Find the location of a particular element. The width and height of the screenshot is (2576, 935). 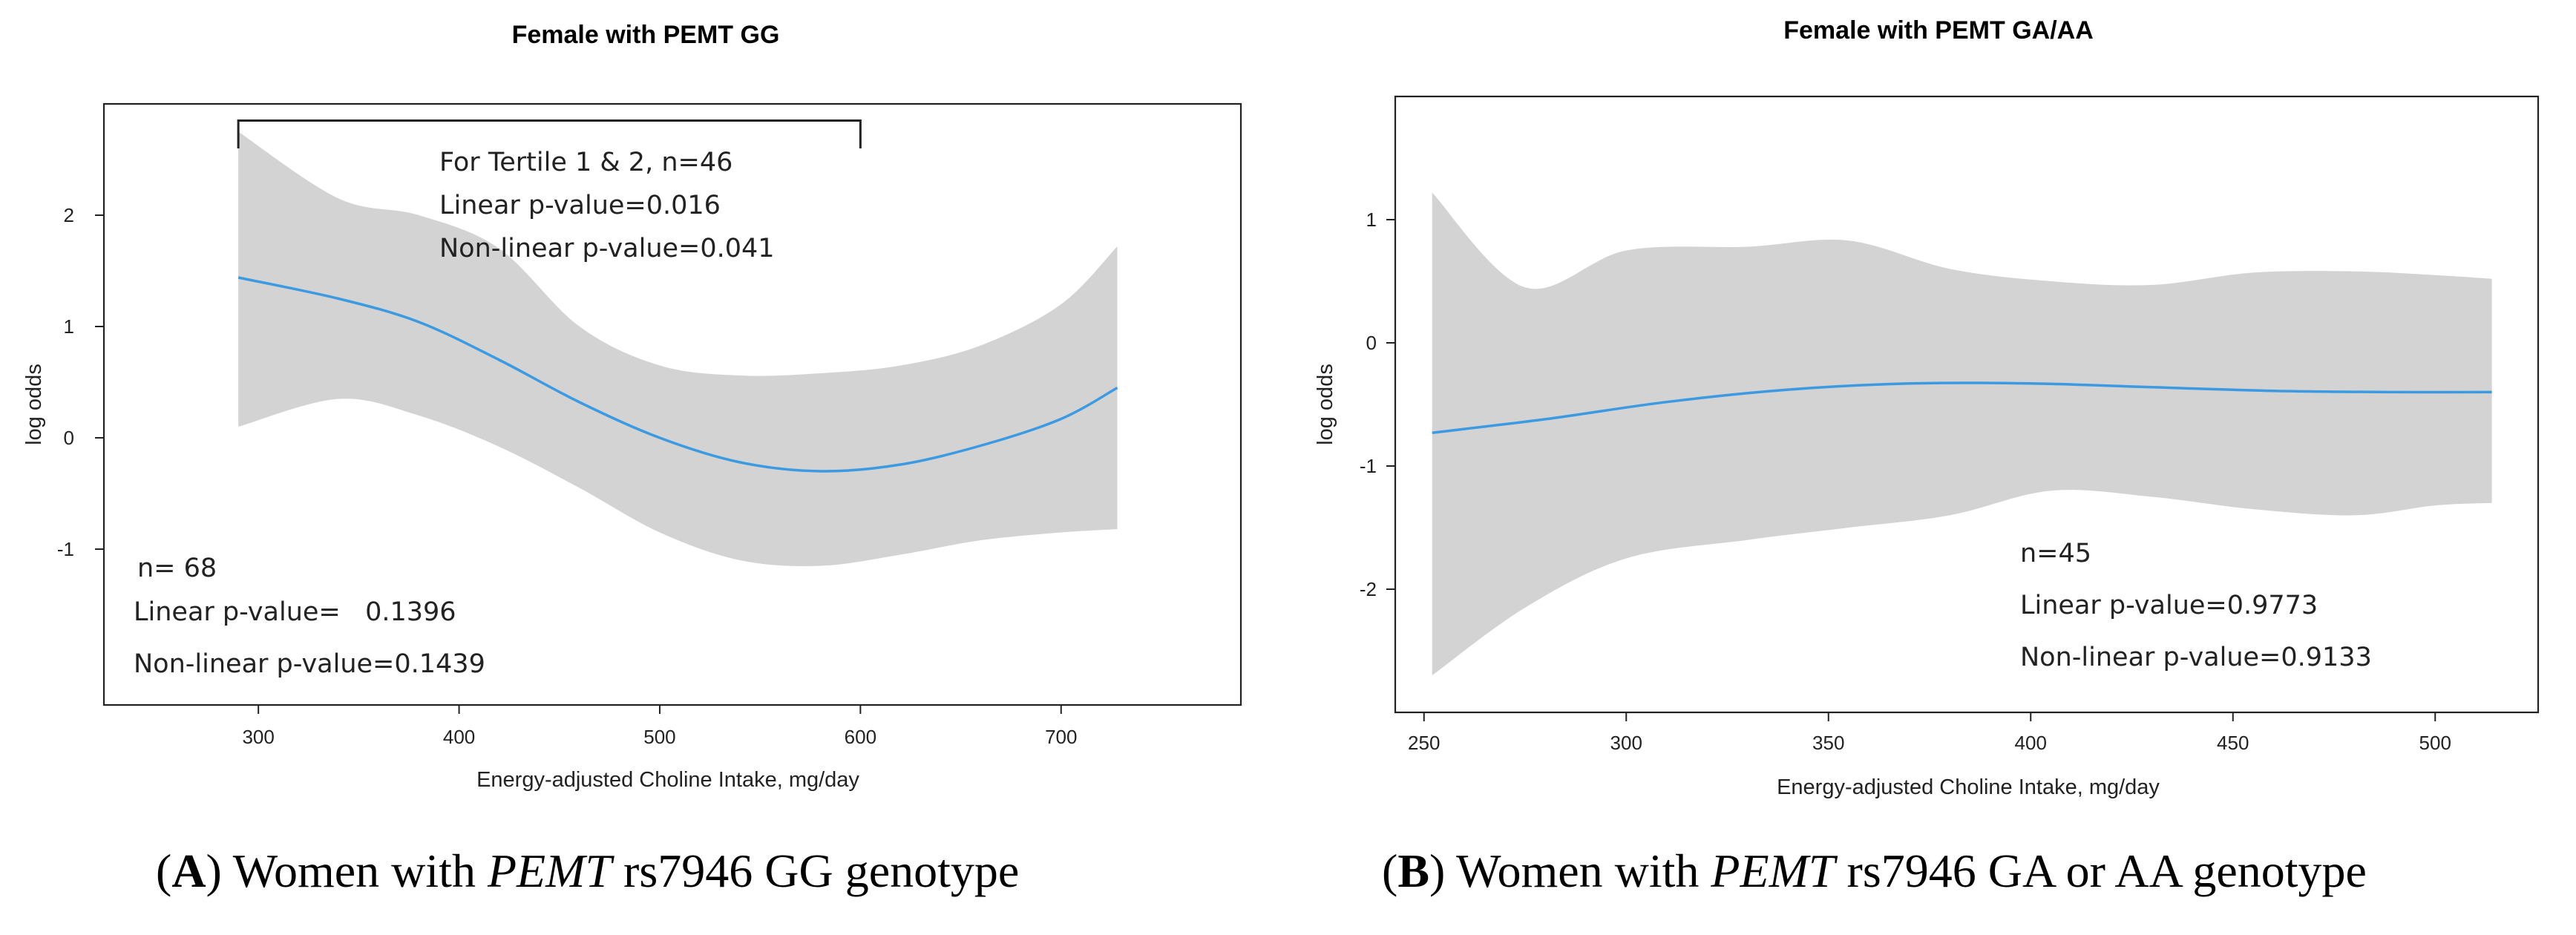

y-tick-label: -2 is located at coordinates (1368, 589).